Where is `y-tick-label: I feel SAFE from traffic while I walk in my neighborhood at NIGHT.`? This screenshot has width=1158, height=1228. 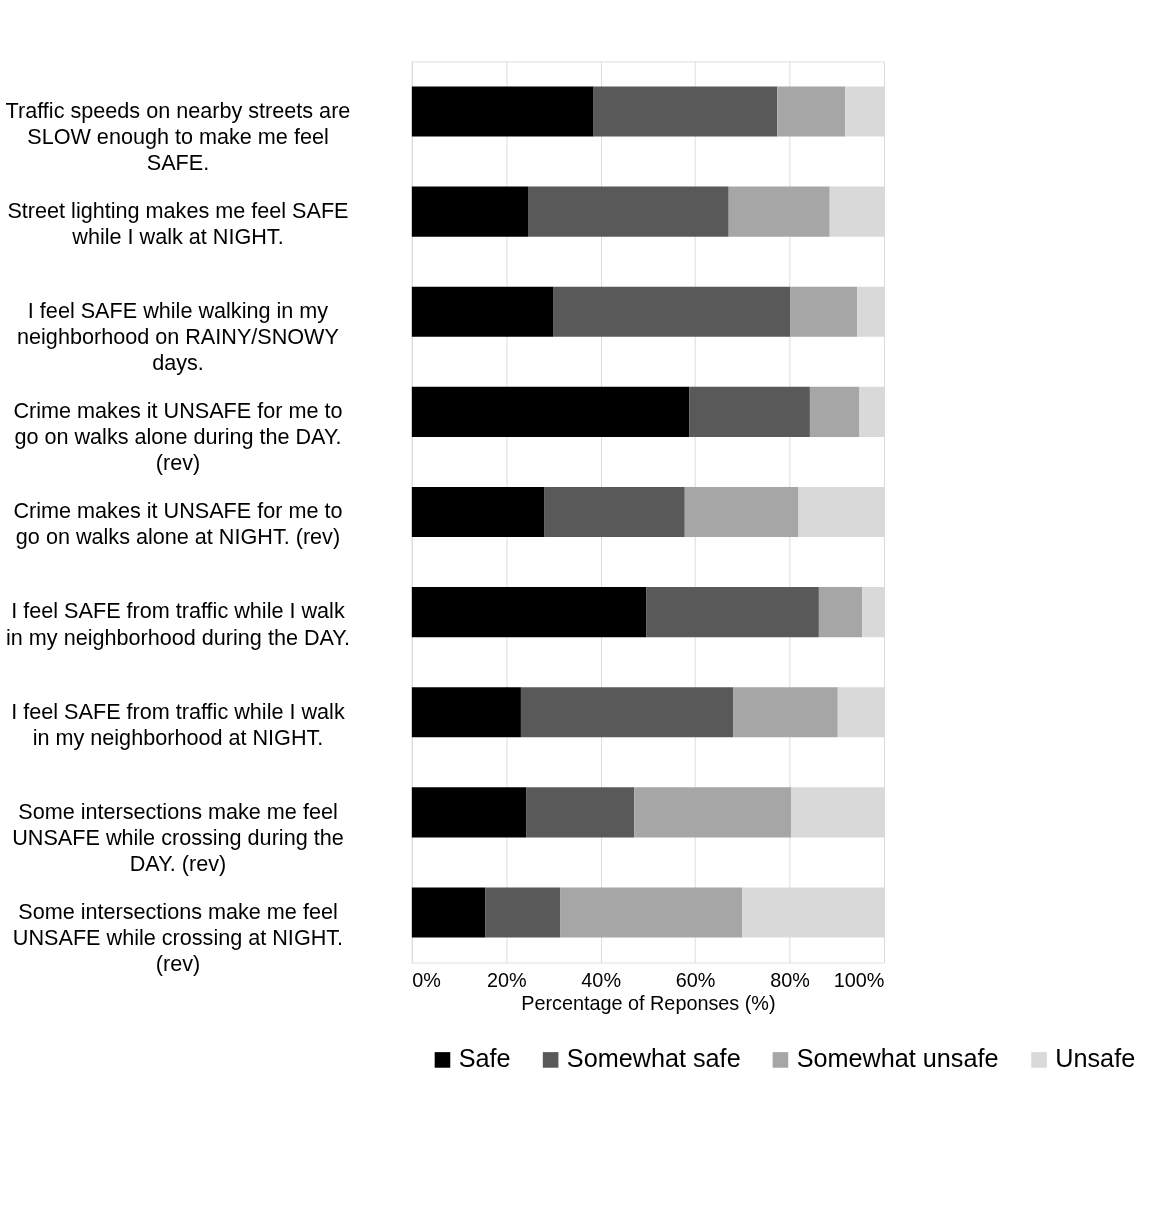 y-tick-label: I feel SAFE from traffic while I walk in my neighborhood at NIGHT. is located at coordinates (178, 724).